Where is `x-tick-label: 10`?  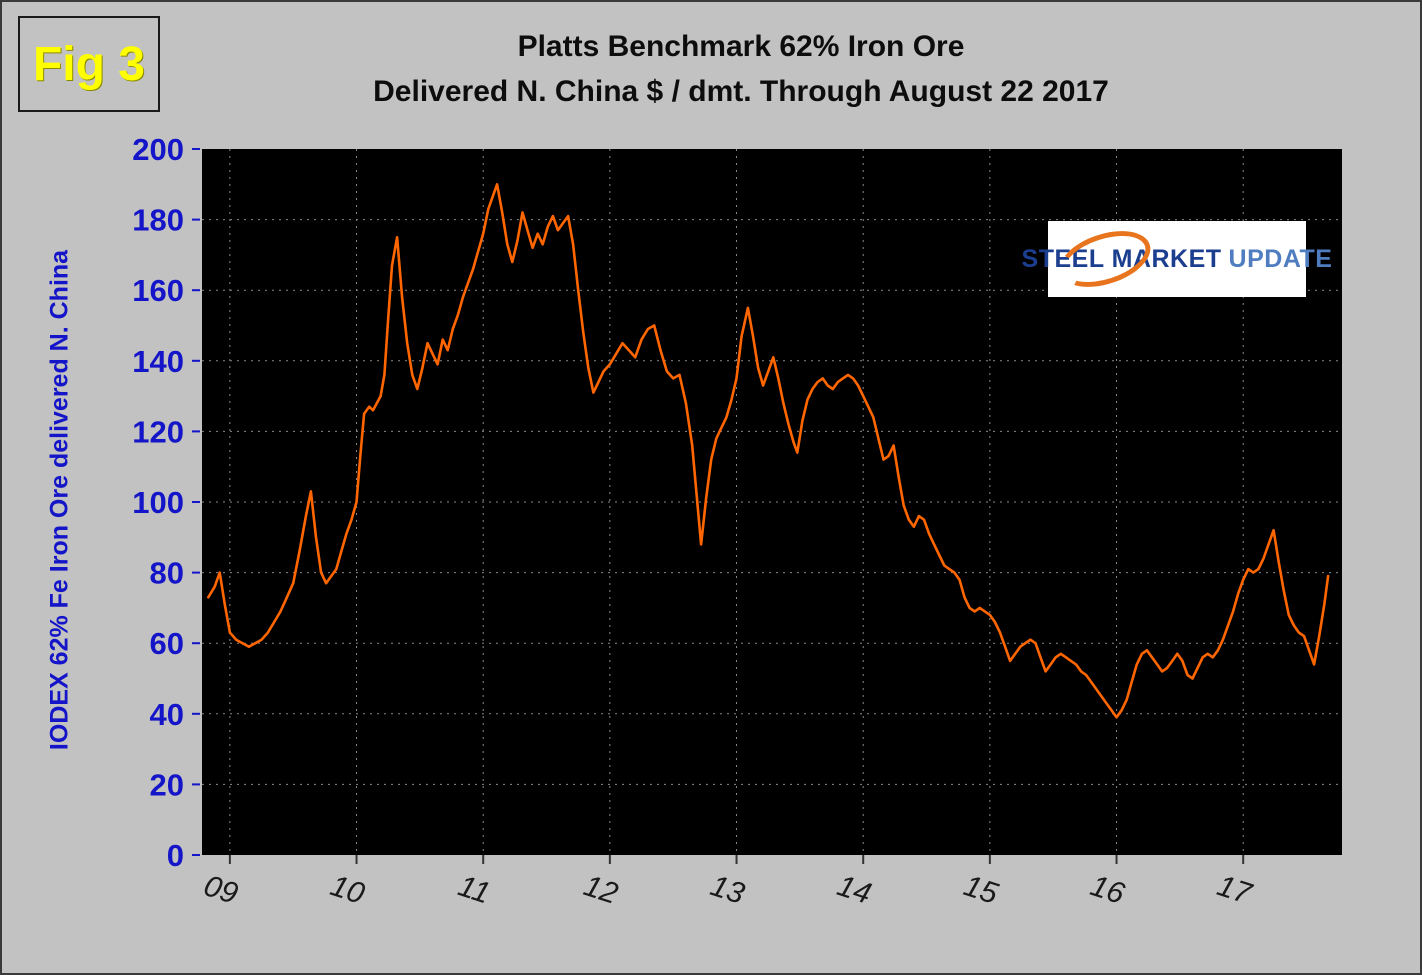 x-tick-label: 10 is located at coordinates (347, 890).